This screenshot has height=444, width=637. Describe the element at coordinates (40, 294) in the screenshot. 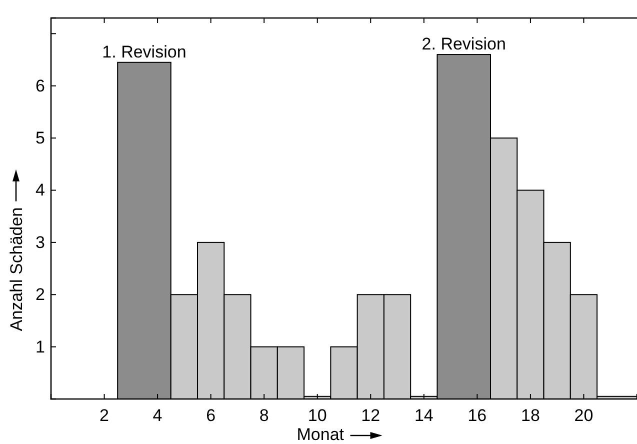

I see `y-tick-label: 2` at that location.